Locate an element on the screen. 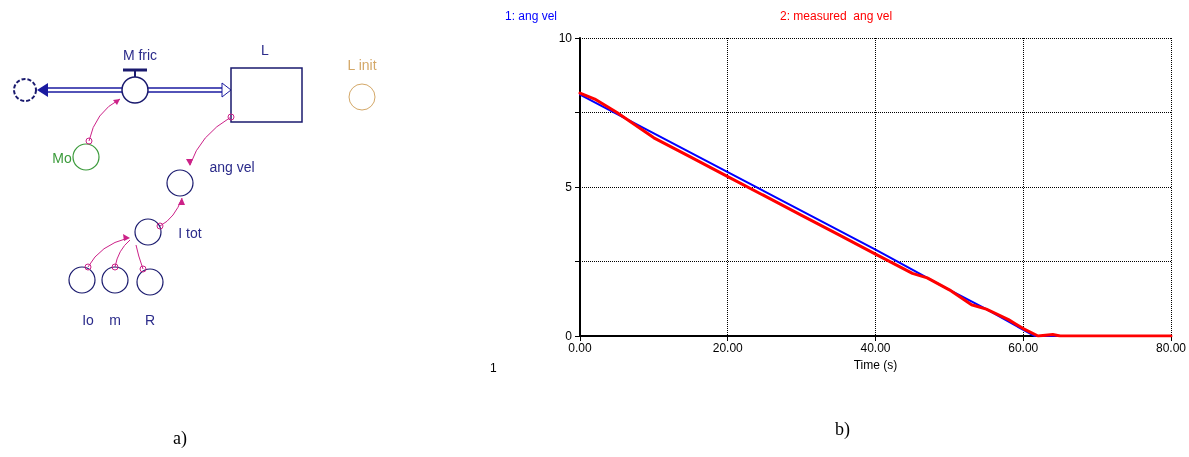 Image resolution: width=1189 pixels, height=457 pixels. text: b) is located at coordinates (842, 429).